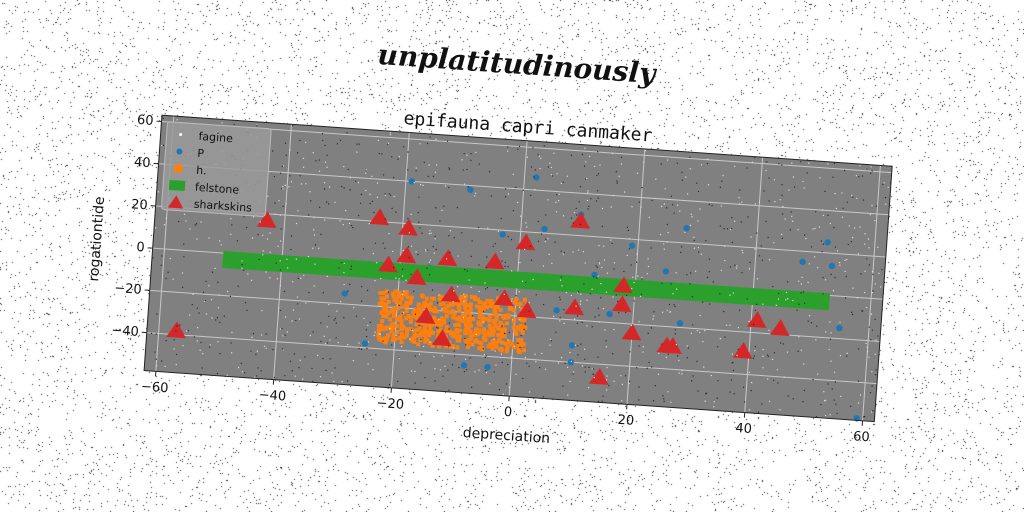 Image resolution: width=1024 pixels, height=512 pixels. What do you see at coordinates (862, 437) in the screenshot?
I see `x-tick-label: 60` at bounding box center [862, 437].